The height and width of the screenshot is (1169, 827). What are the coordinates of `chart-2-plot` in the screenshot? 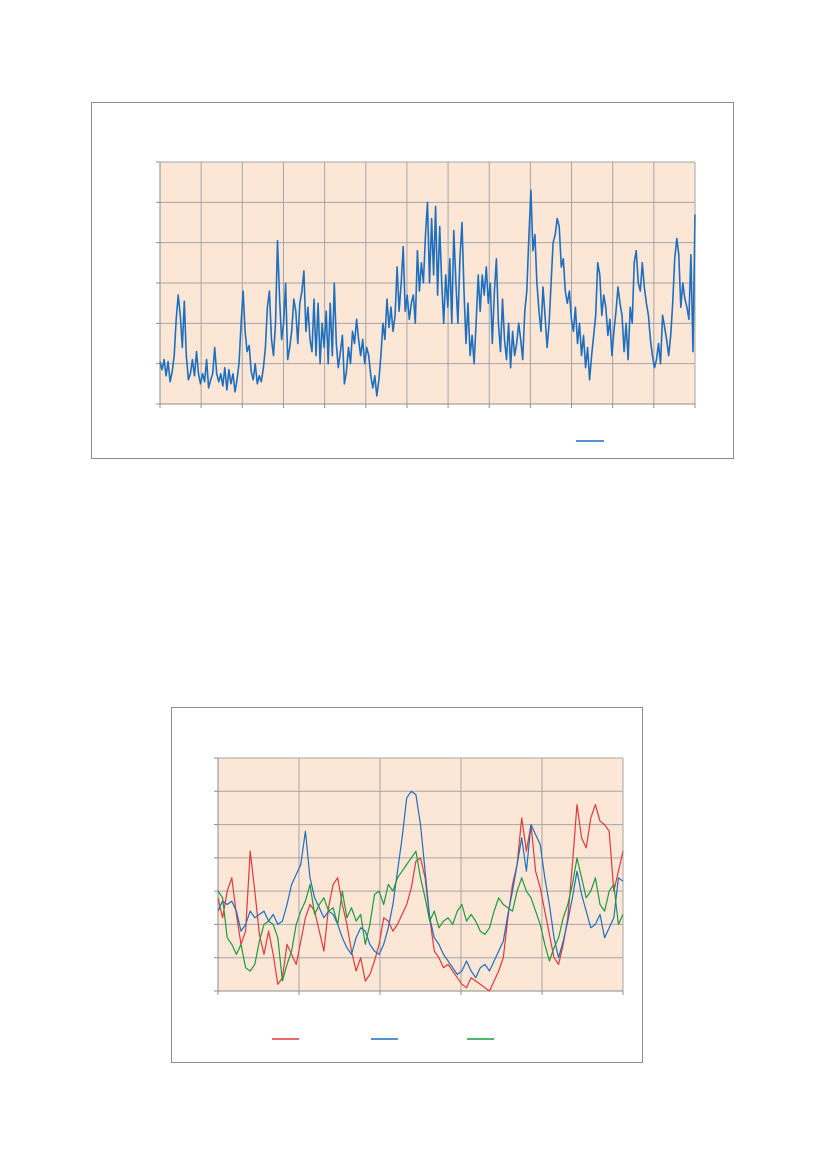 It's located at (419, 898).